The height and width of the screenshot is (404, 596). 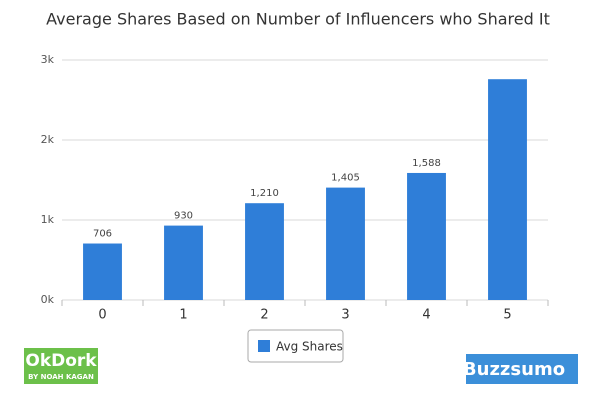 What do you see at coordinates (102, 234) in the screenshot?
I see `value-label: 706` at bounding box center [102, 234].